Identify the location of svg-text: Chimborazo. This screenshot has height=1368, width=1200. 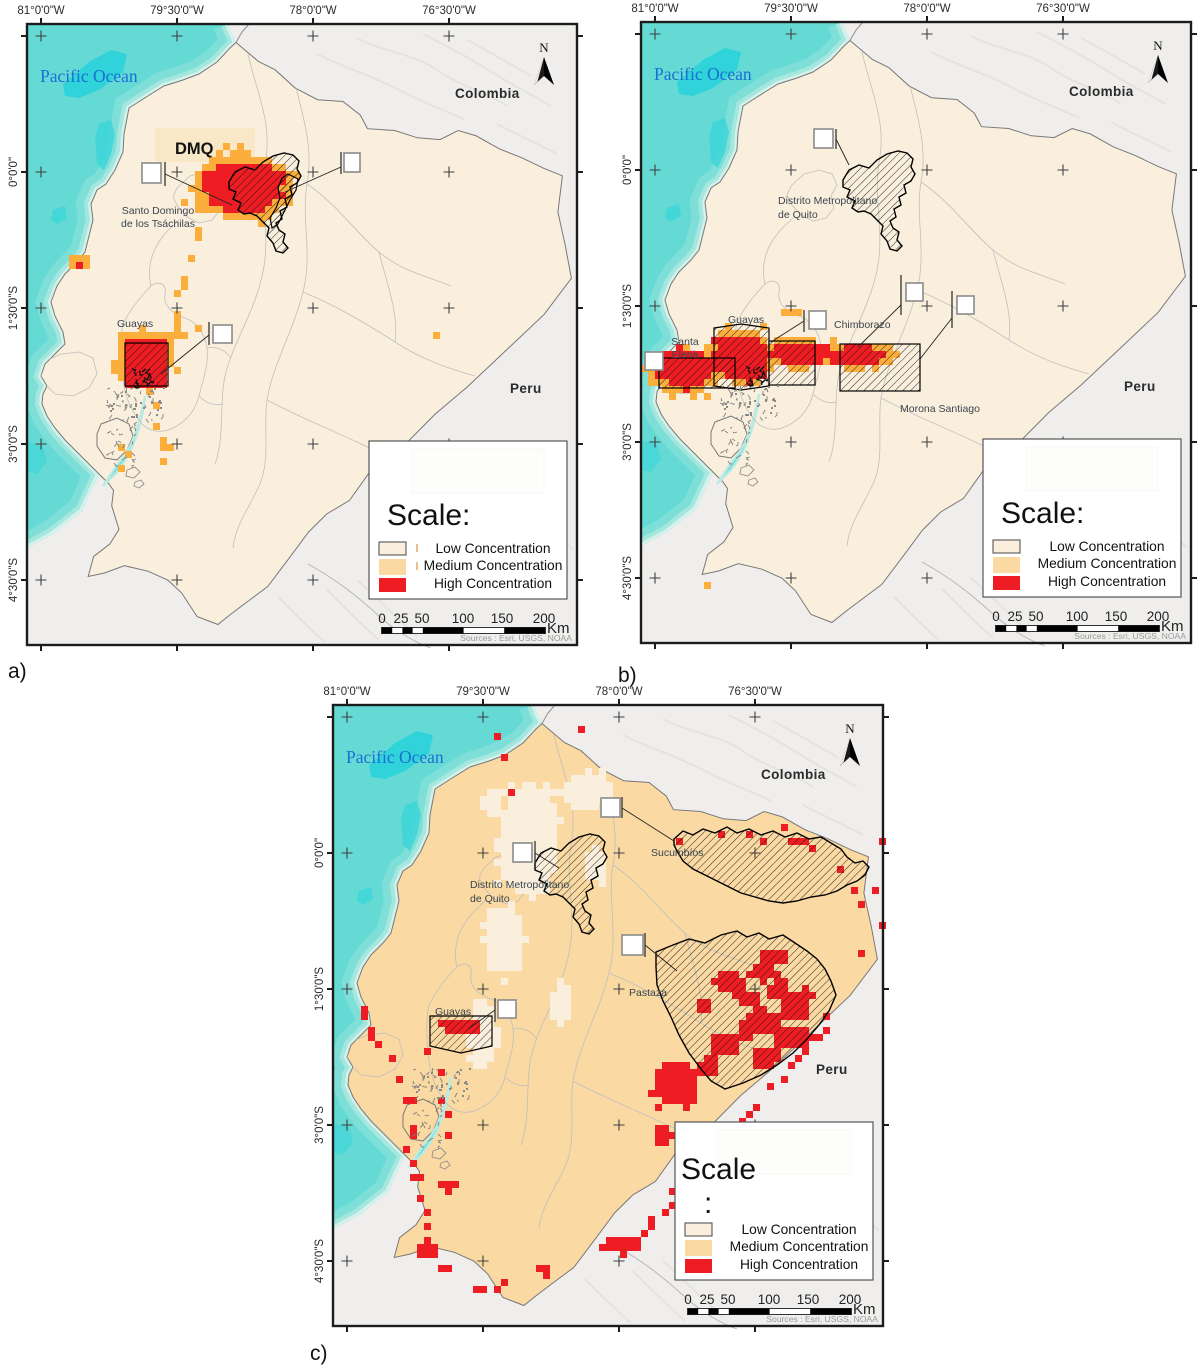
(862, 325).